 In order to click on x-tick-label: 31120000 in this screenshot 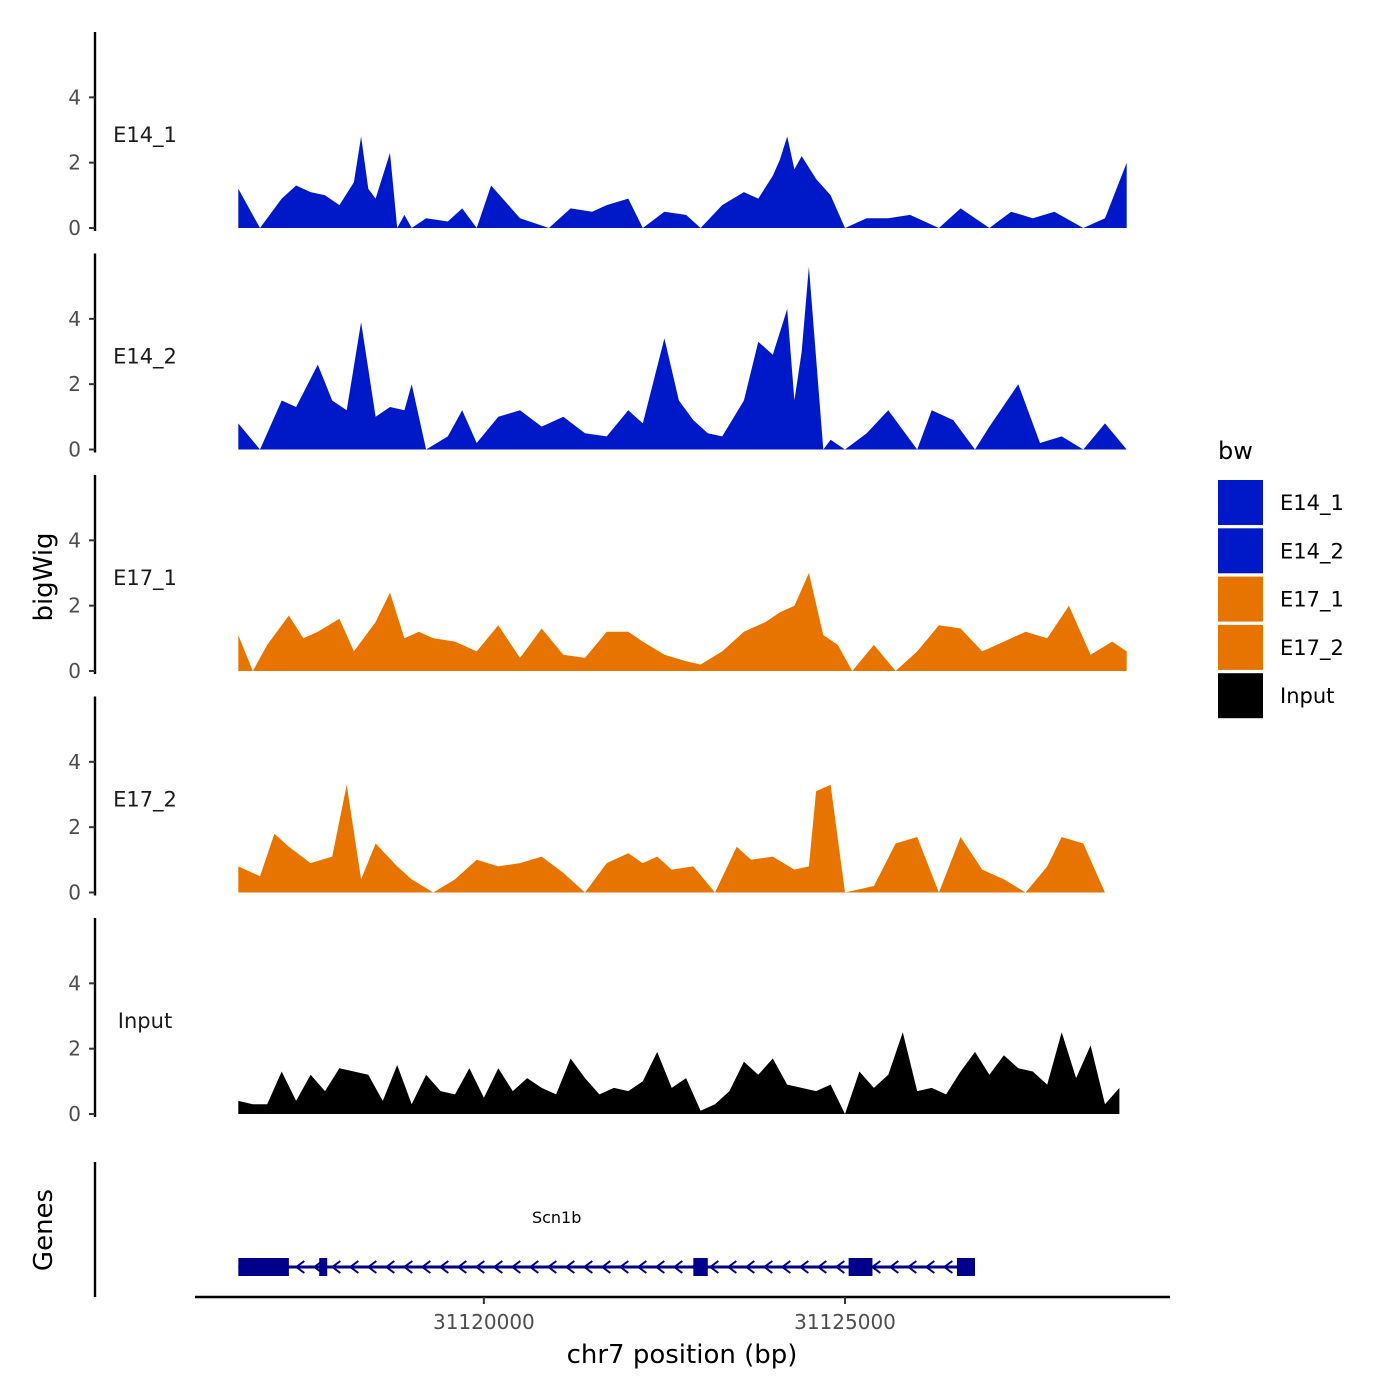, I will do `click(484, 1322)`.